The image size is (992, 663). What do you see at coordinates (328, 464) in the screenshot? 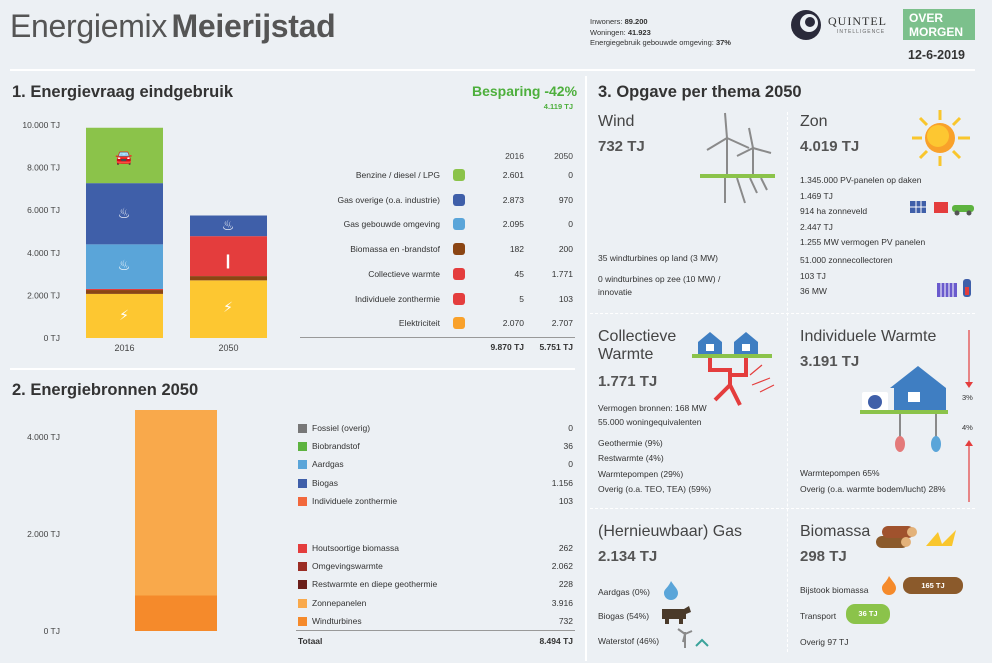
I see `legend-label: Aardgas` at bounding box center [328, 464].